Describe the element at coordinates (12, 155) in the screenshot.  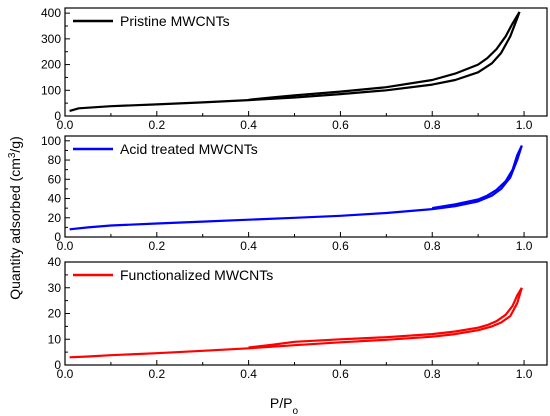
I see `y-axis-title-sup: 3` at that location.